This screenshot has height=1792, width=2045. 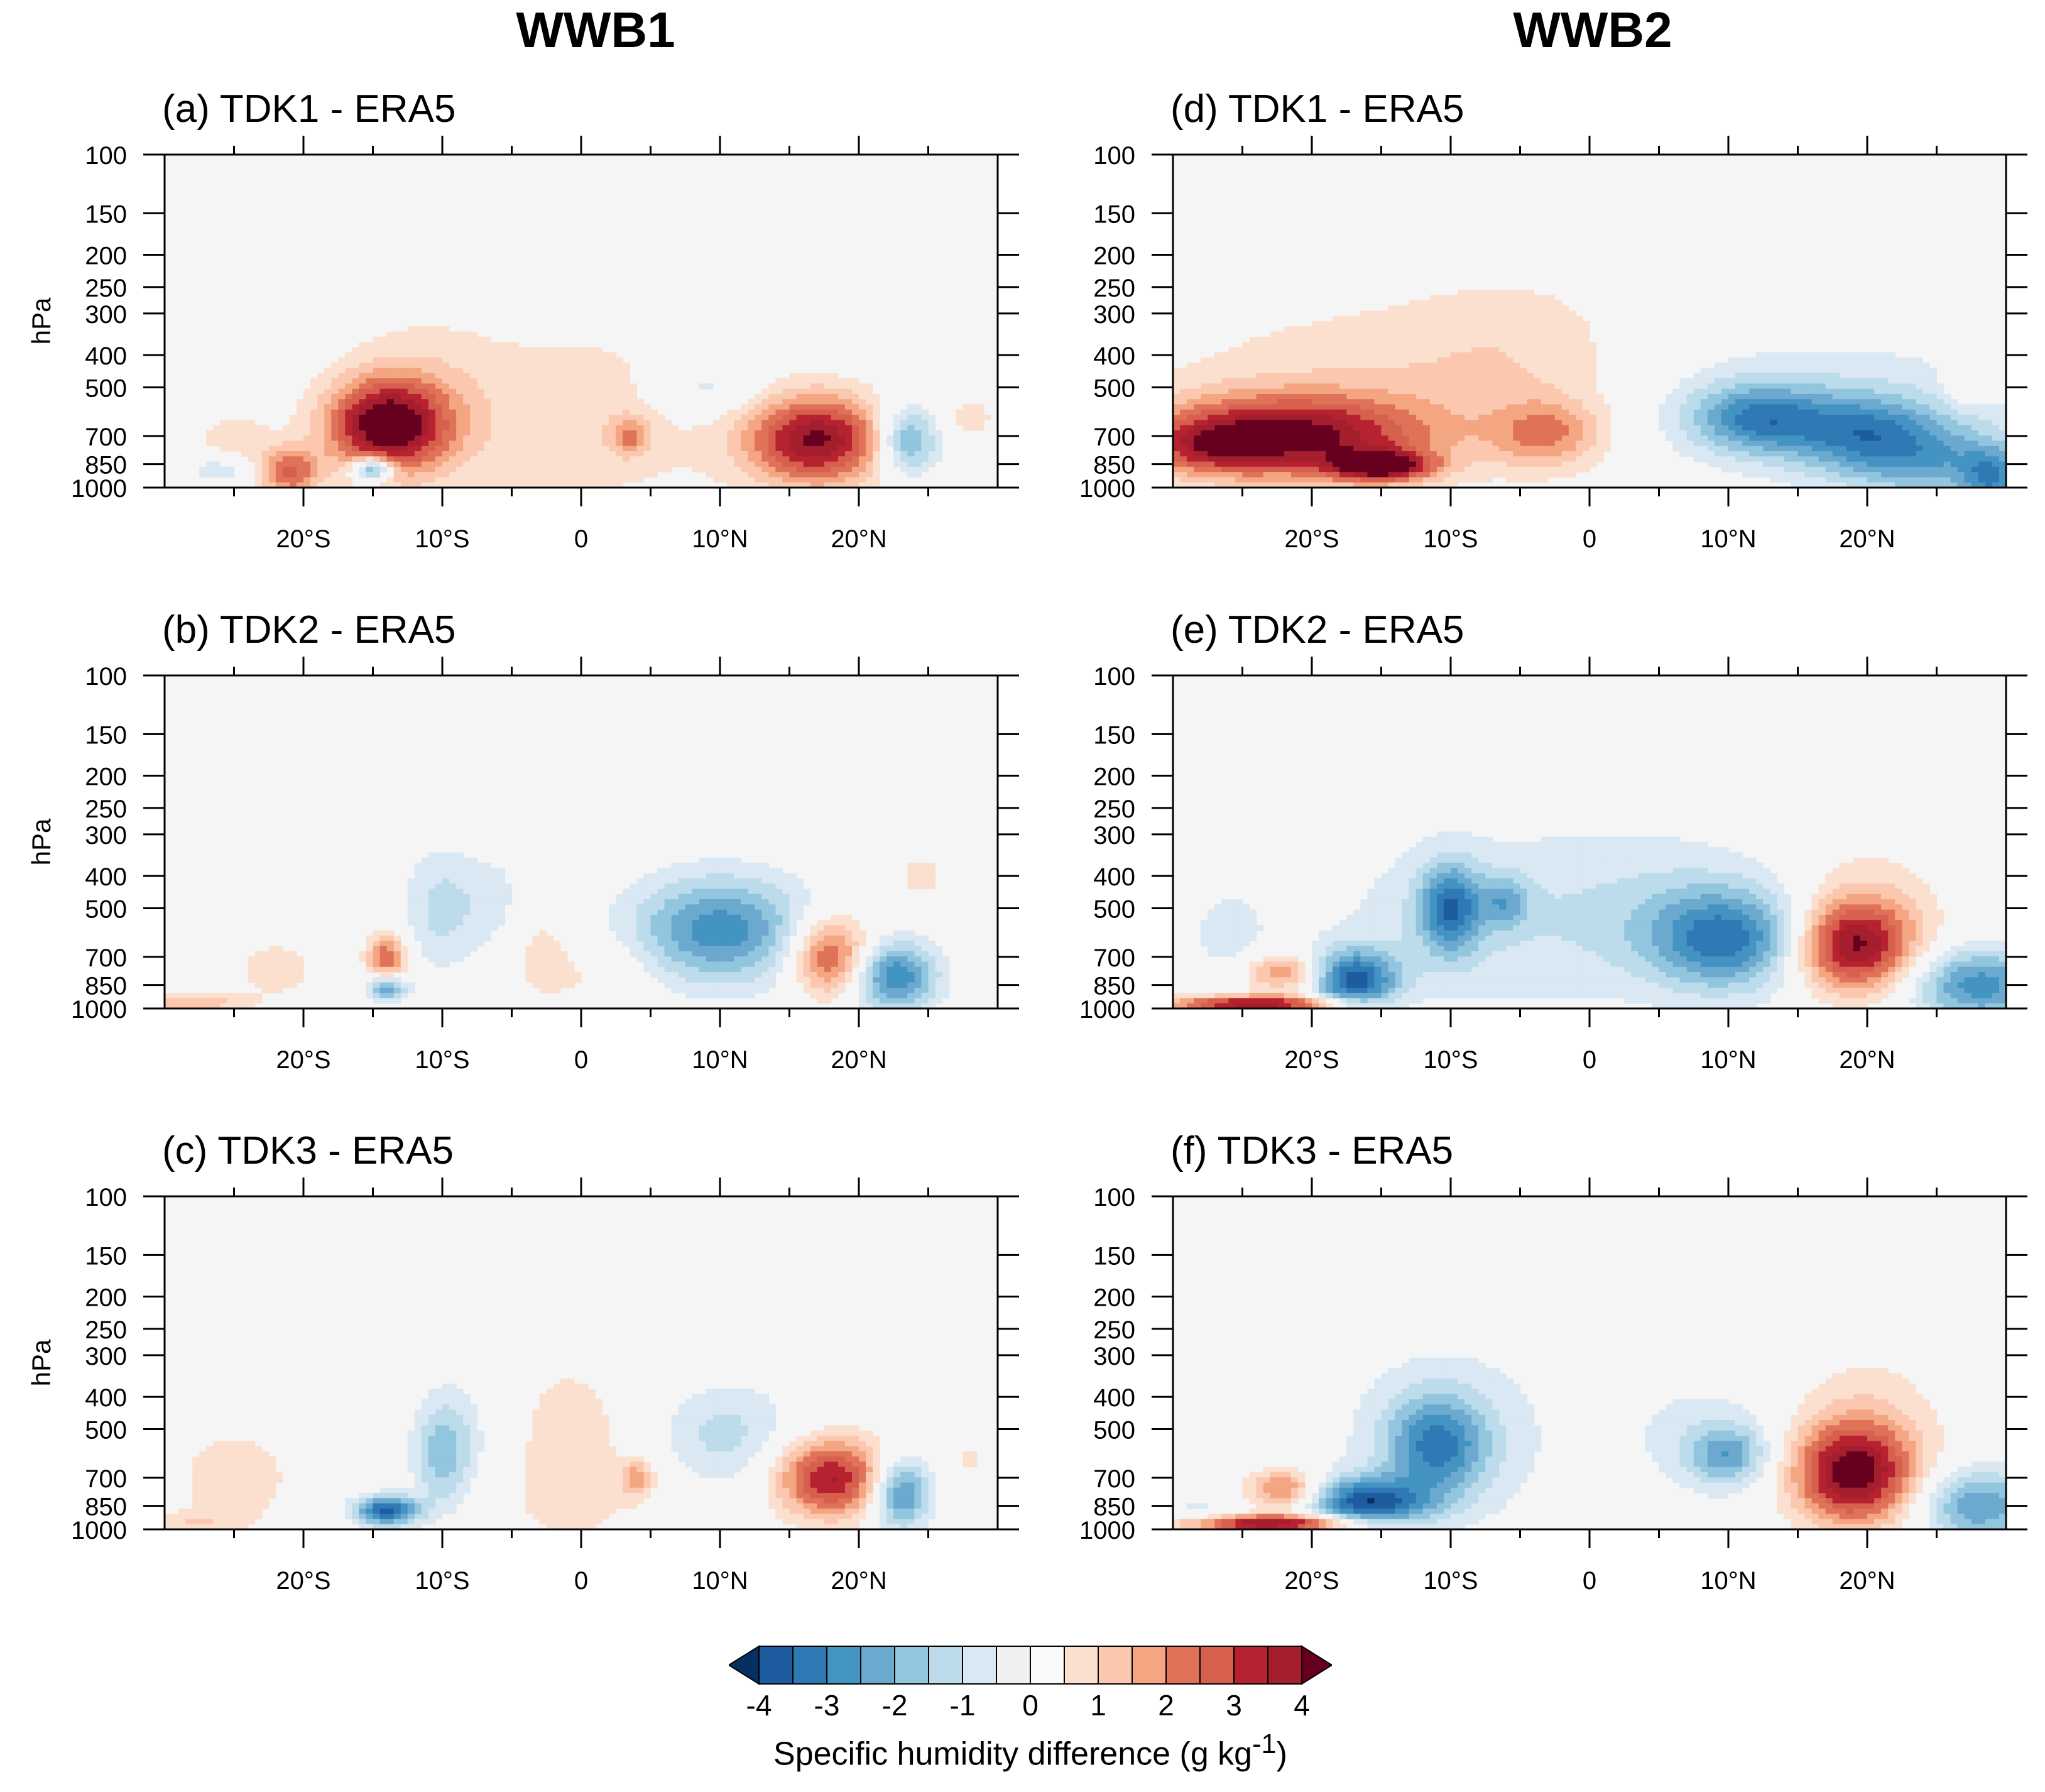 I want to click on x-tick-label: 0, so click(x=581, y=1060).